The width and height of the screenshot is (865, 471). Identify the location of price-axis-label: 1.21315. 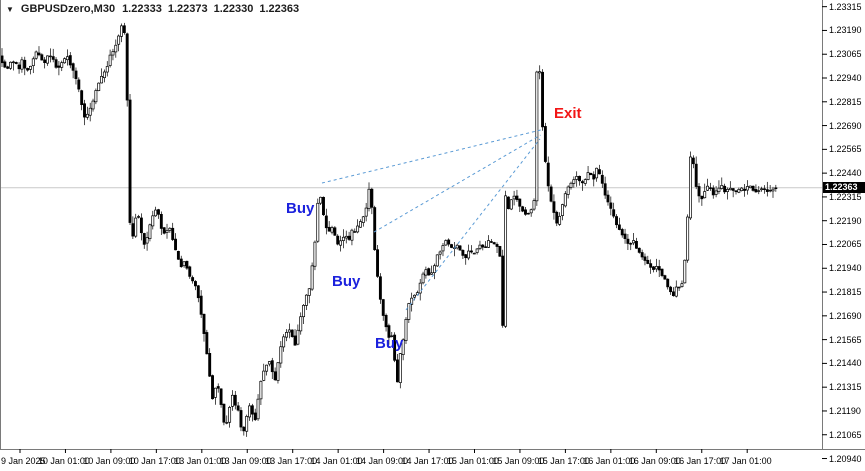
(845, 387).